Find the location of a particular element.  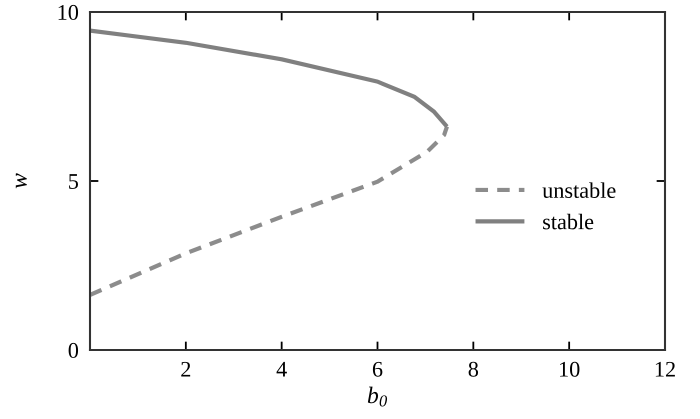

x-tick-label: 6 is located at coordinates (377, 369).